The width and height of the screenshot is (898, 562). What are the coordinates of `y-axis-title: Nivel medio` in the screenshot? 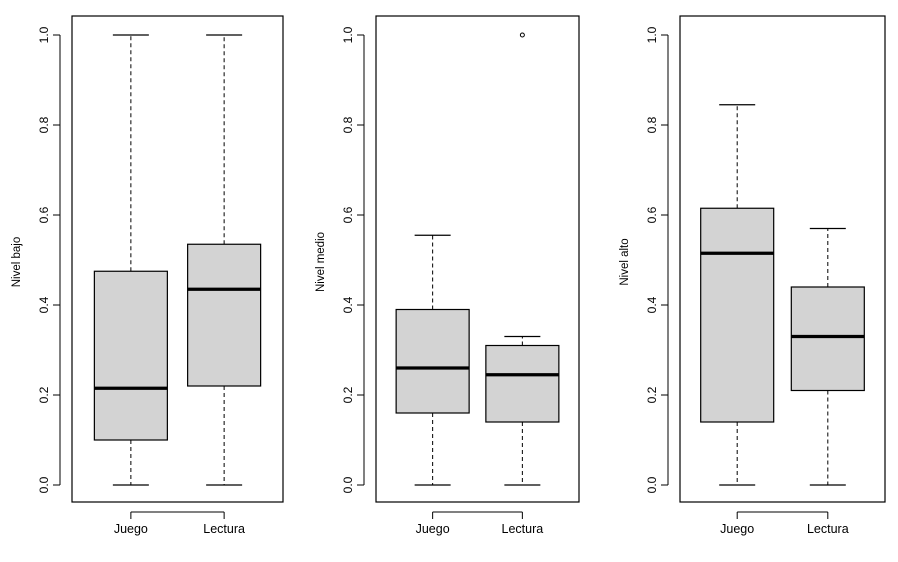 It's located at (321, 262).